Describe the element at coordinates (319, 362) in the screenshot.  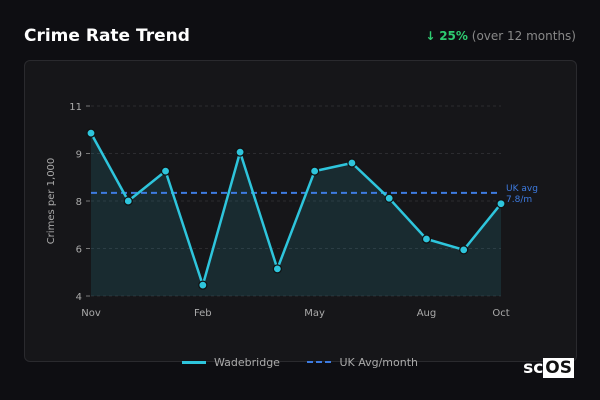
I see `legend-avg-swatch` at that location.